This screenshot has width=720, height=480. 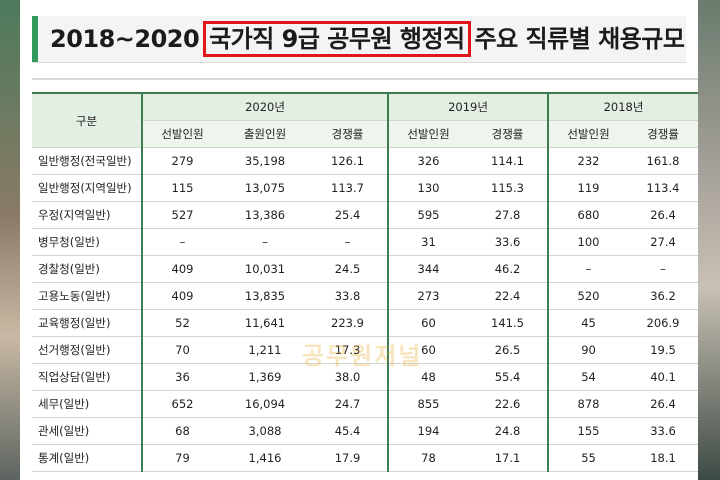 I want to click on row-category: 관세(일반), so click(x=87, y=431).